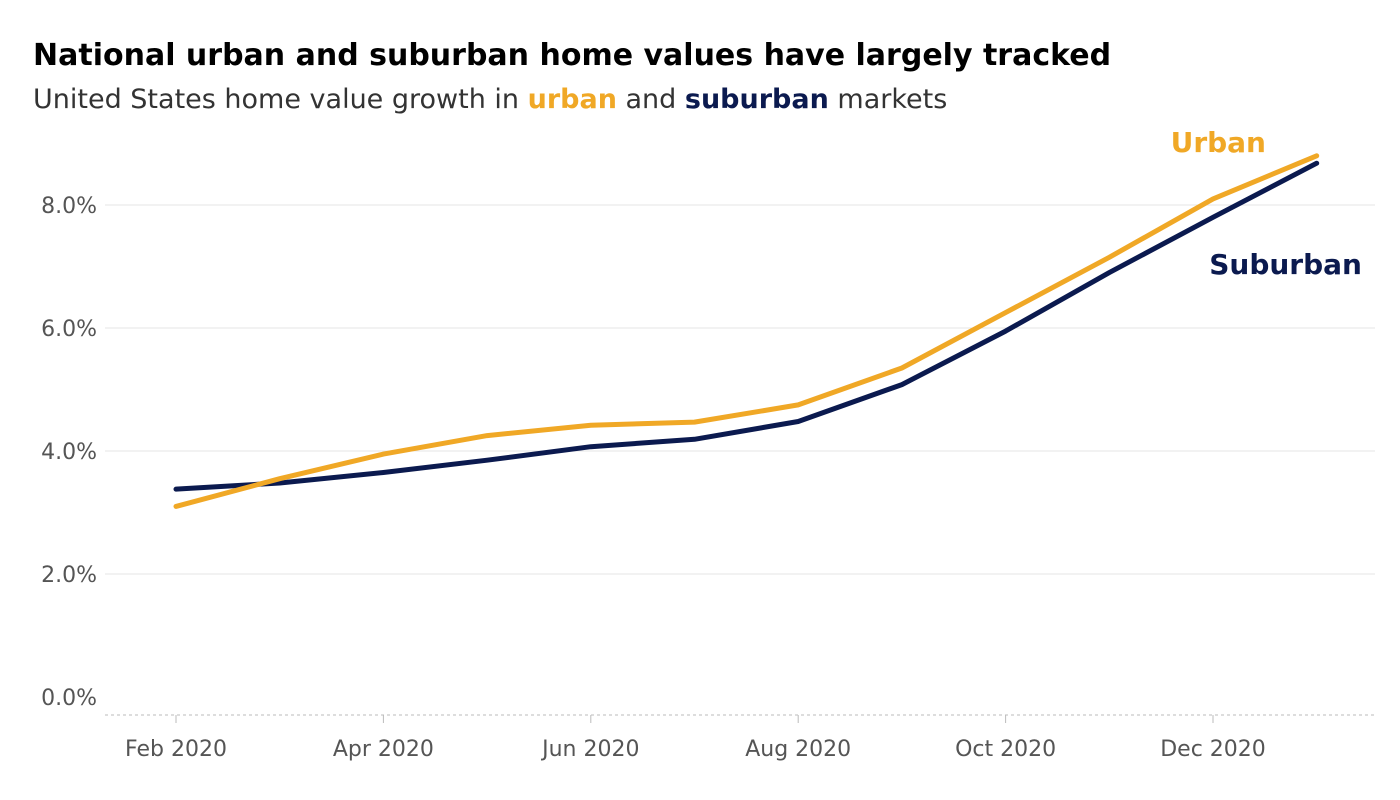 This screenshot has height=800, width=1400. What do you see at coordinates (383, 749) in the screenshot?
I see `x-tick-label: Apr 2020` at bounding box center [383, 749].